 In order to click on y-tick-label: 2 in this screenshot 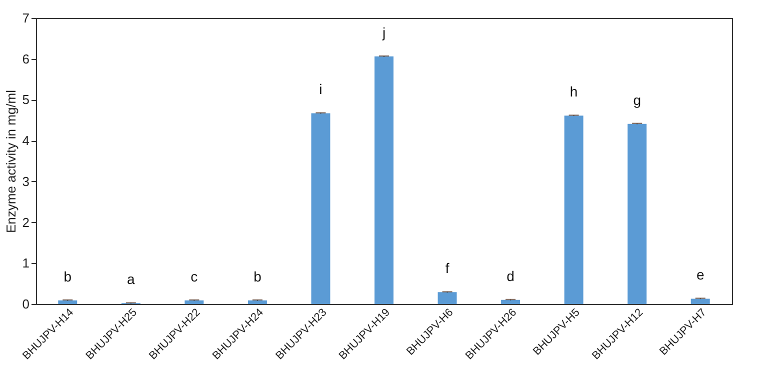, I will do `click(26, 222)`.